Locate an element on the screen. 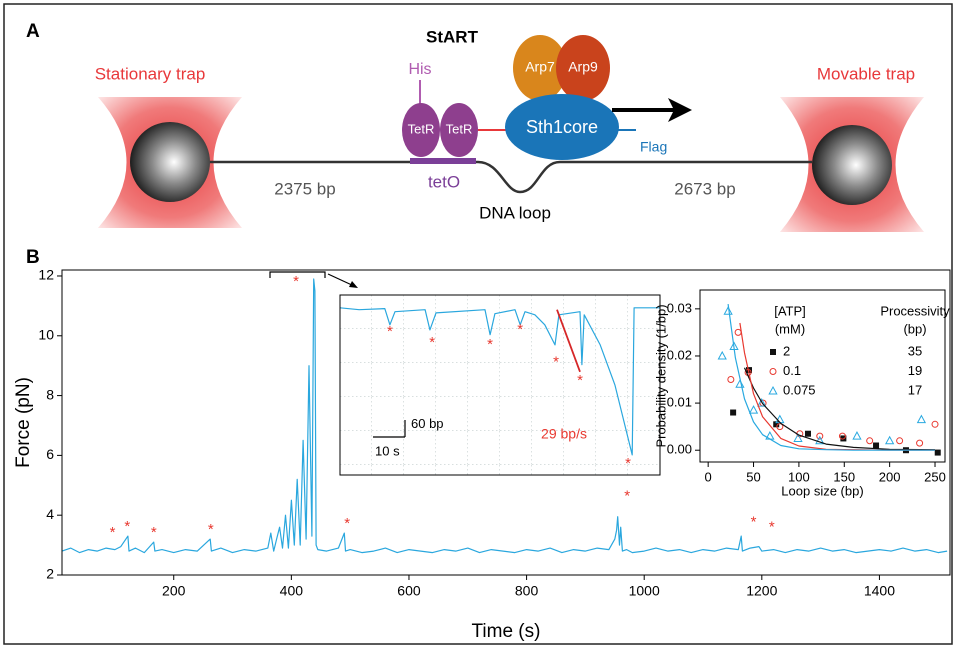 Image resolution: width=957 pixels, height=648 pixels. legend-value: 35 is located at coordinates (915, 350).